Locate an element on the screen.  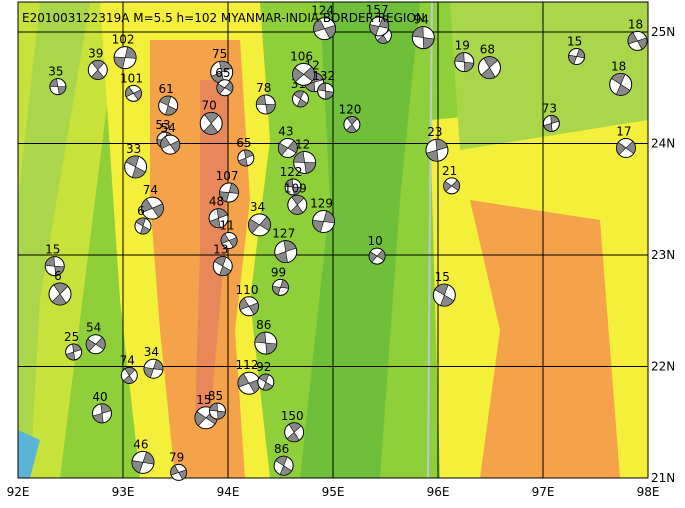
depth-label: 6 is located at coordinates (58, 276).